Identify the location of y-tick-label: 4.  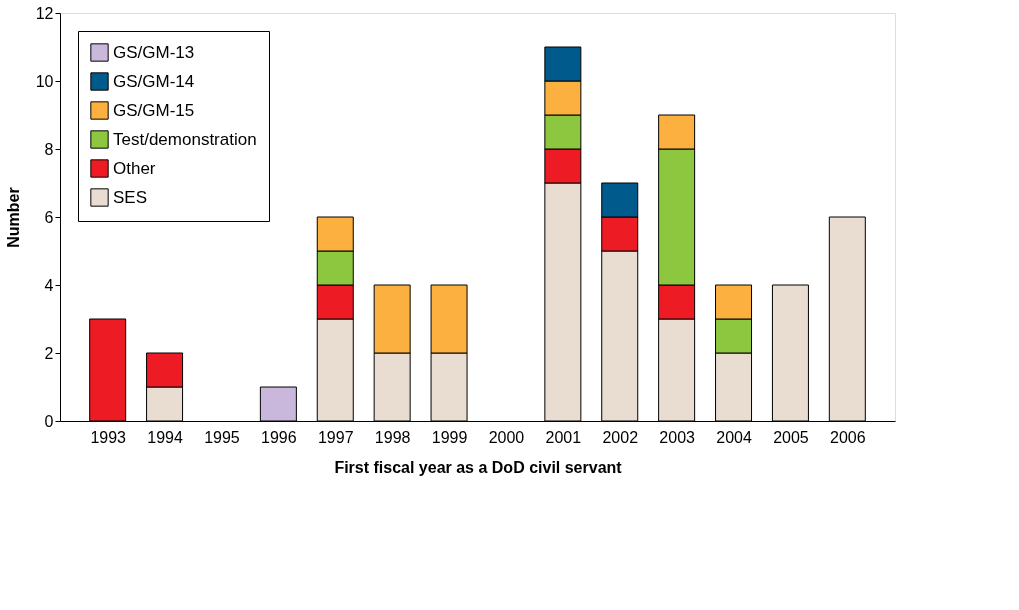
(49, 285).